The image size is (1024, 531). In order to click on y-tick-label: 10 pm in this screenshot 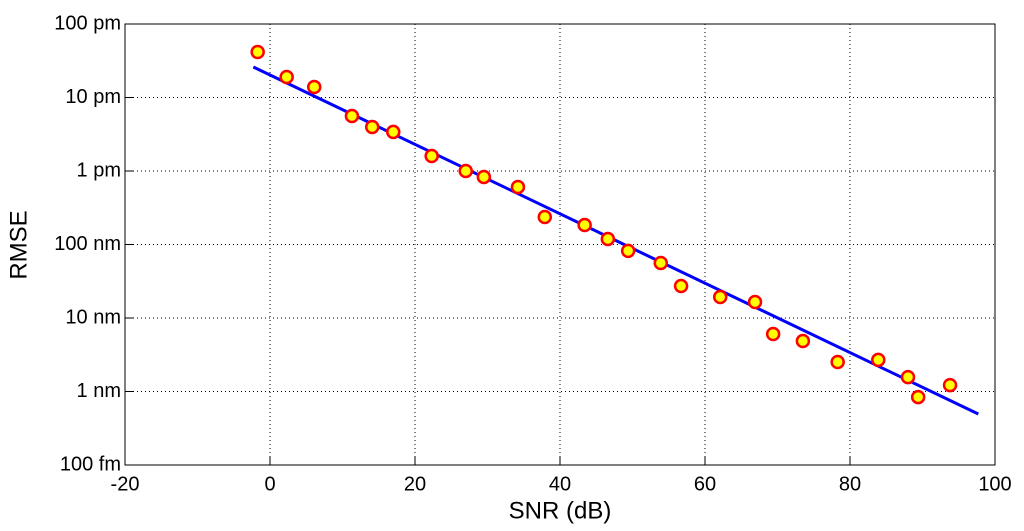, I will do `click(93, 97)`.